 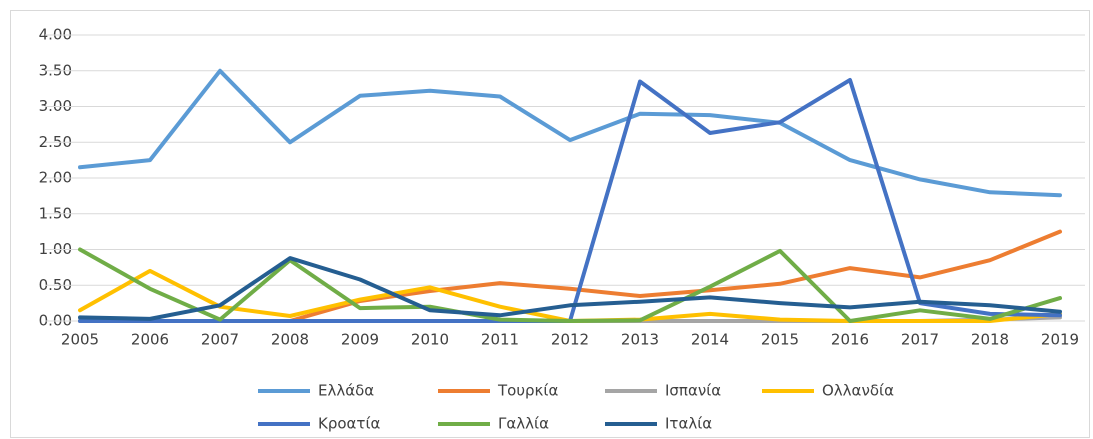 What do you see at coordinates (850, 340) in the screenshot?
I see `x-tick-label: 2016` at bounding box center [850, 340].